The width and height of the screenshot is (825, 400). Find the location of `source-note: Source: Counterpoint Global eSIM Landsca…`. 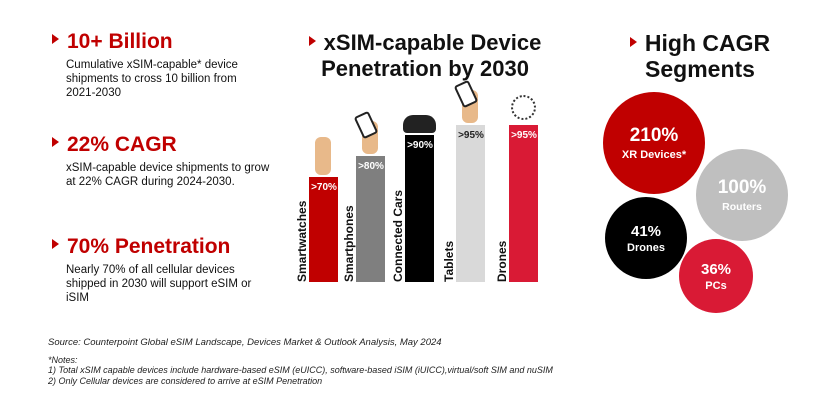

source-note: Source: Counterpoint Global eSIM Landsca… is located at coordinates (245, 342).